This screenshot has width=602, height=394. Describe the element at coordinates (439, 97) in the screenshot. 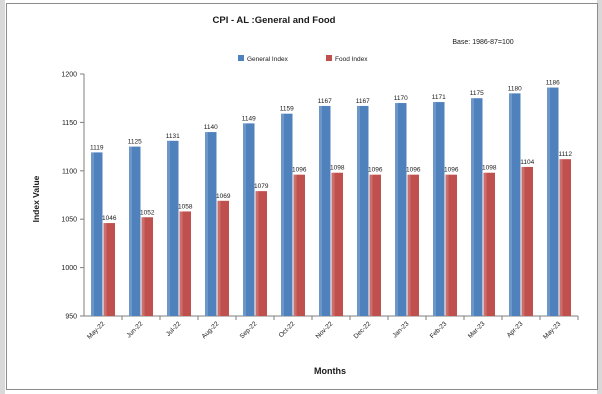

I see `data-label: 1171` at that location.